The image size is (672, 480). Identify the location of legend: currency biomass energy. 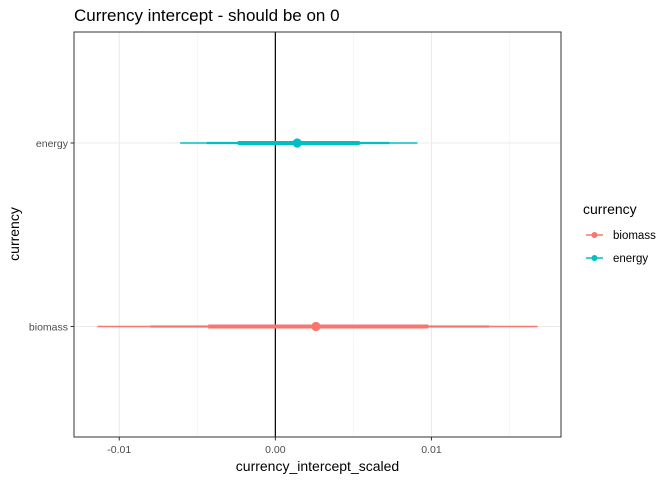
(619, 233).